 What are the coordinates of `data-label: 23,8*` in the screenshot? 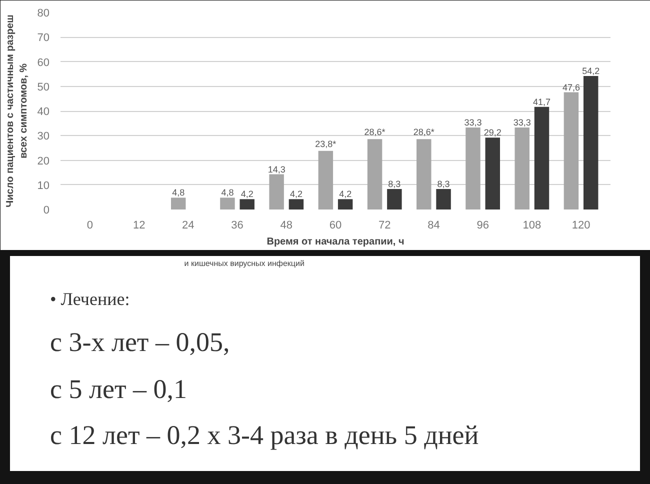 It's located at (326, 143).